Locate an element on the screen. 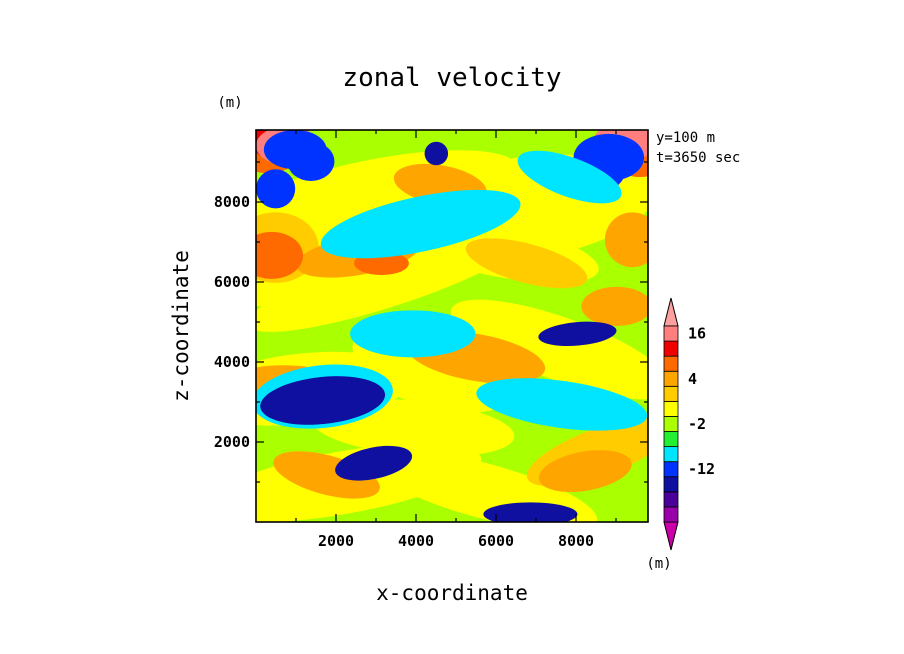 The width and height of the screenshot is (904, 654). colorbar-tick-label: 16 is located at coordinates (697, 334).